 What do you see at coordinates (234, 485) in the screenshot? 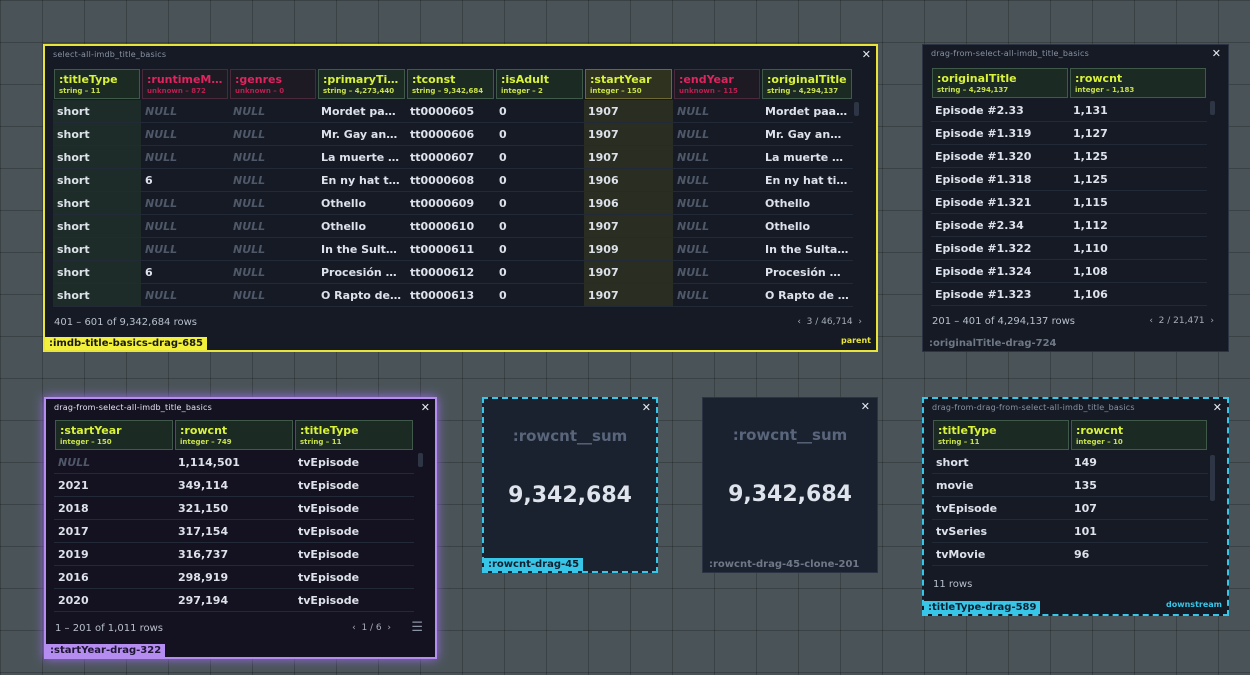
I see `table-row: 2021 349,114 tvEpisode` at bounding box center [234, 485].